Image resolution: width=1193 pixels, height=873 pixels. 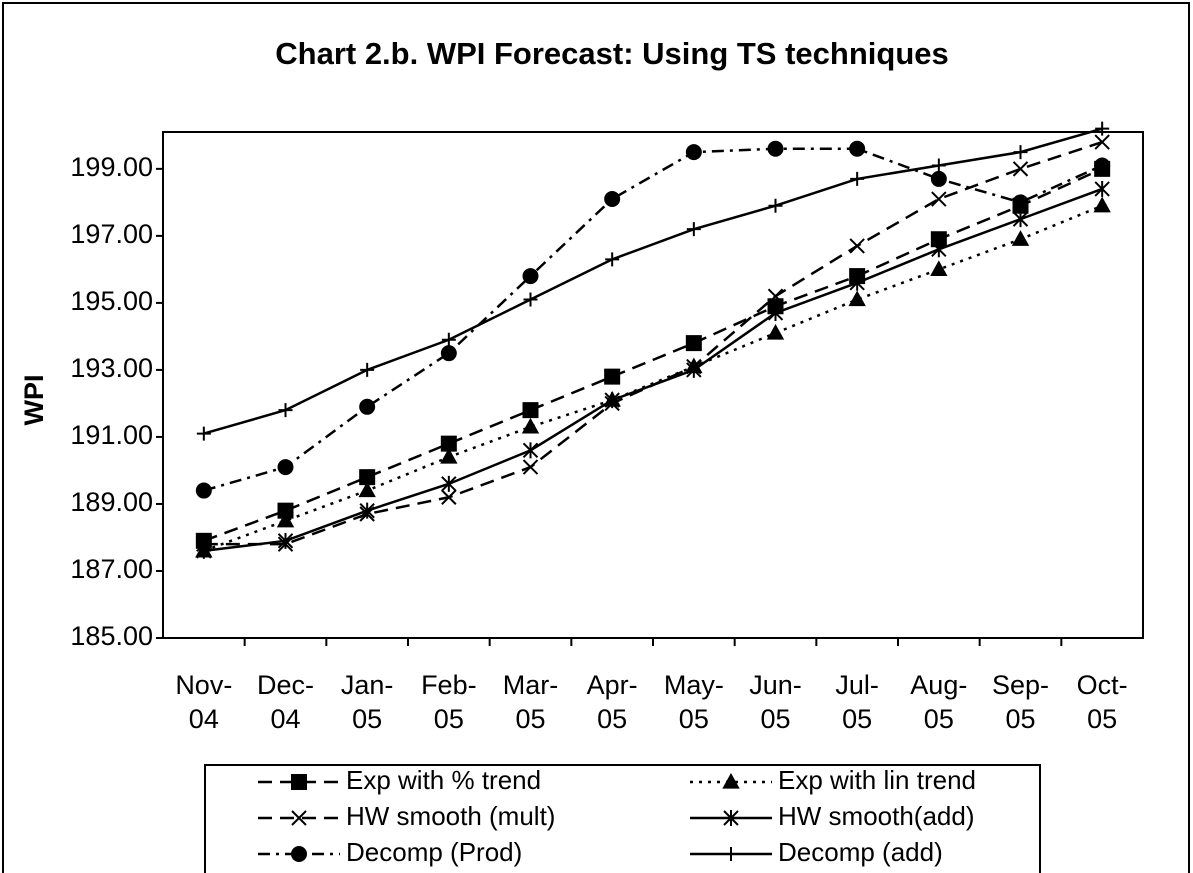 What do you see at coordinates (111, 636) in the screenshot?
I see `y-tick-label: 185.00` at bounding box center [111, 636].